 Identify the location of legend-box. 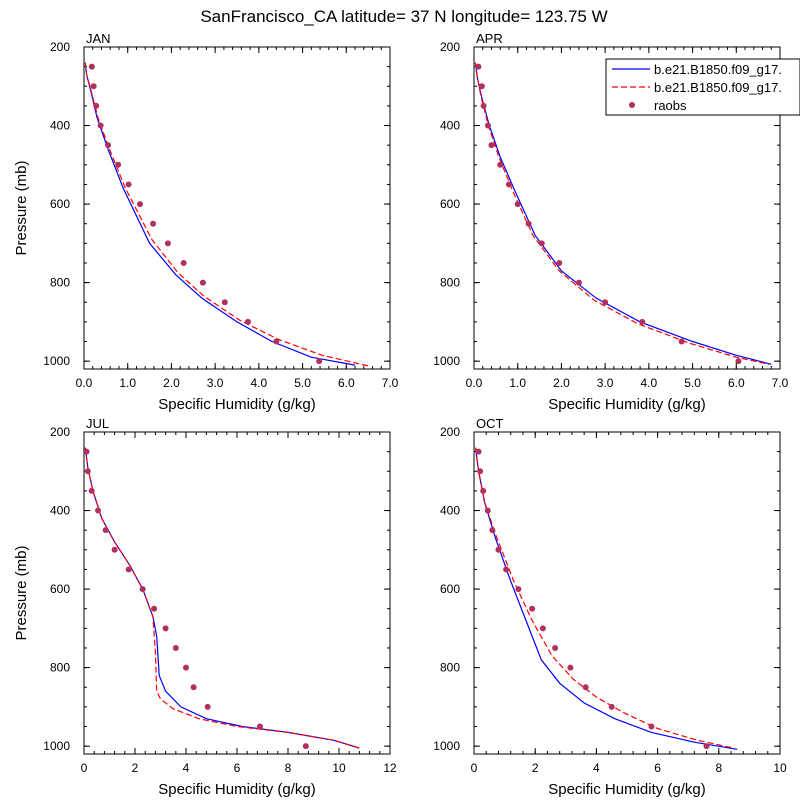
(702, 87).